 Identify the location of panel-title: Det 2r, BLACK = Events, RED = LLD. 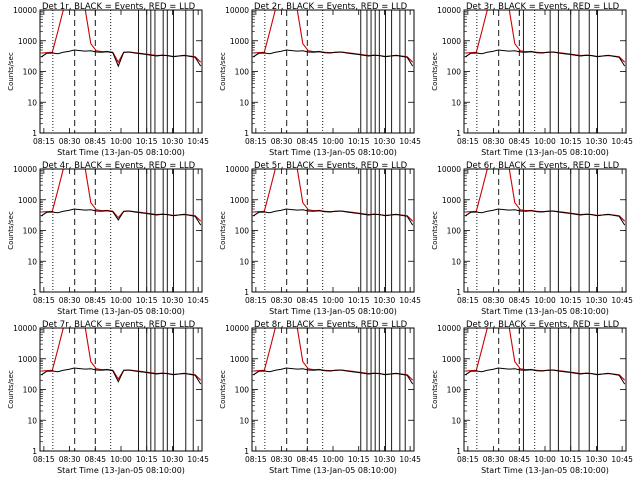
(331, 7).